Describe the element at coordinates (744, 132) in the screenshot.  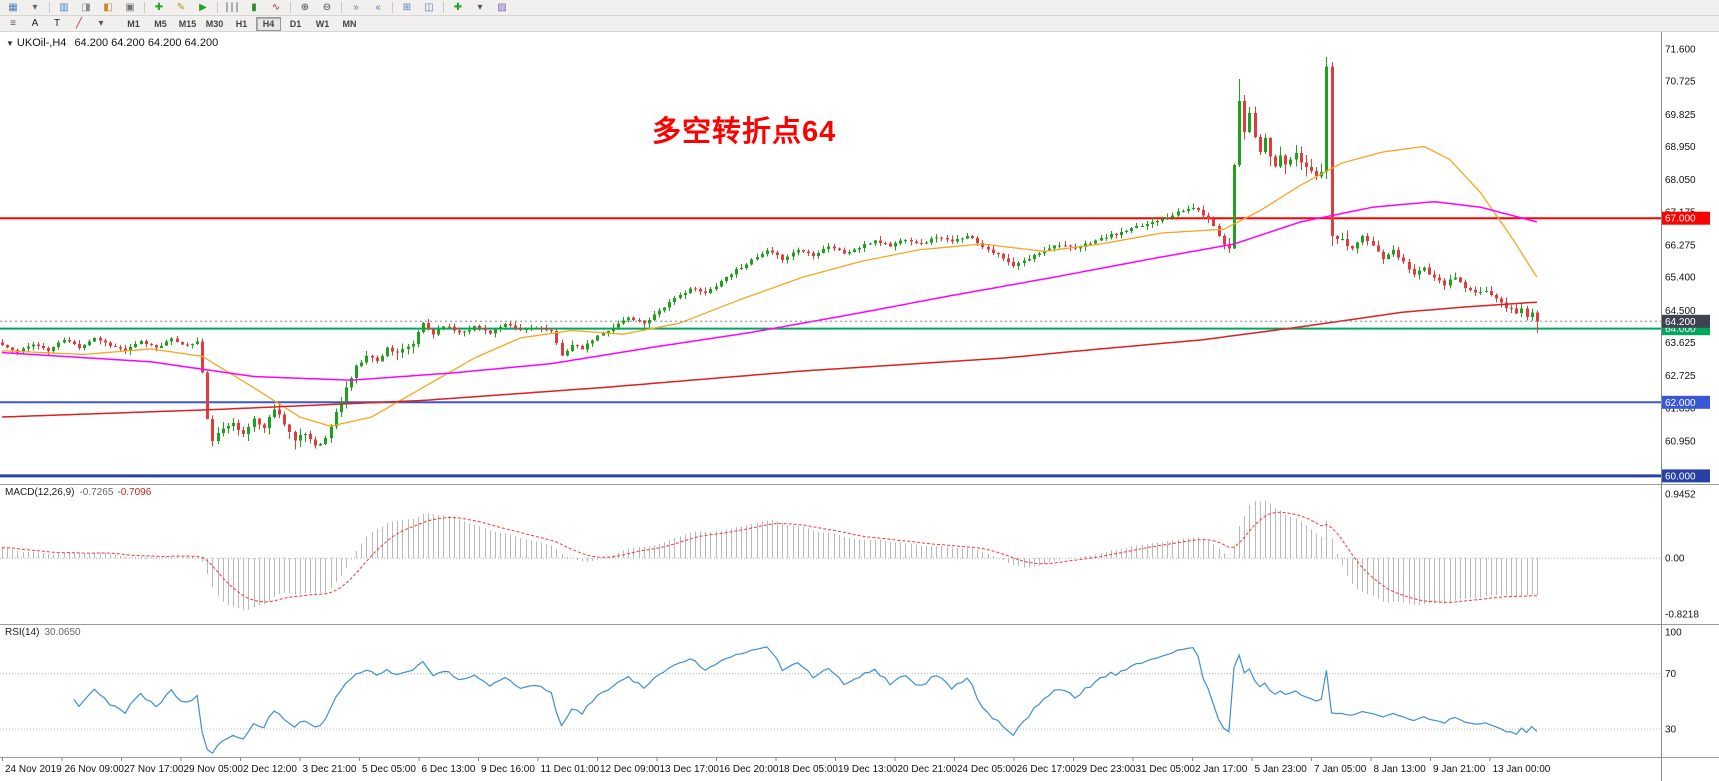
I see `chart-annotation-text: 多空转折点64` at that location.